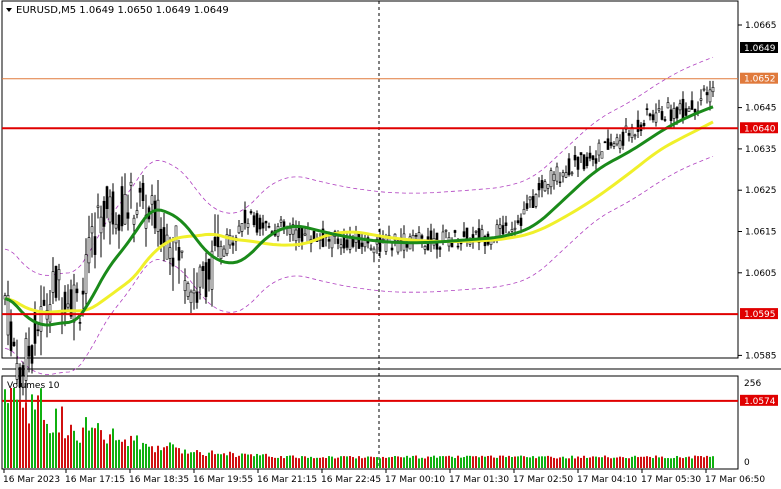 Image resolution: width=781 pixels, height=489 pixels. I want to click on time-tick-label: 17 Mar 04:10, so click(607, 480).